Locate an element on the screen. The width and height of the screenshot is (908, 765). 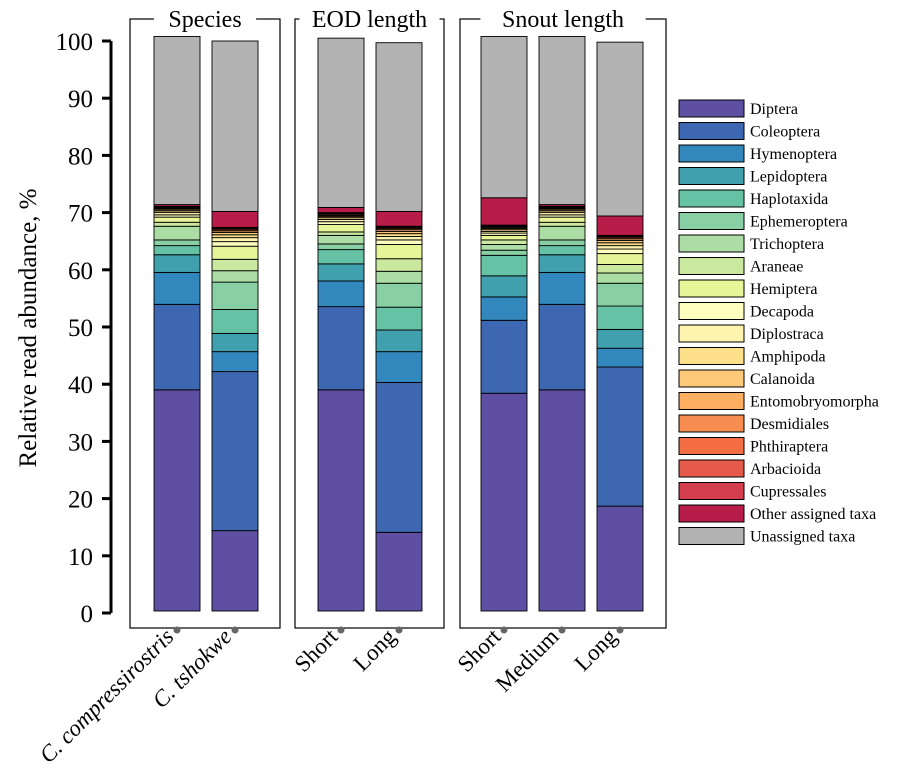
legend-item: Lepidoptera is located at coordinates (753, 177).